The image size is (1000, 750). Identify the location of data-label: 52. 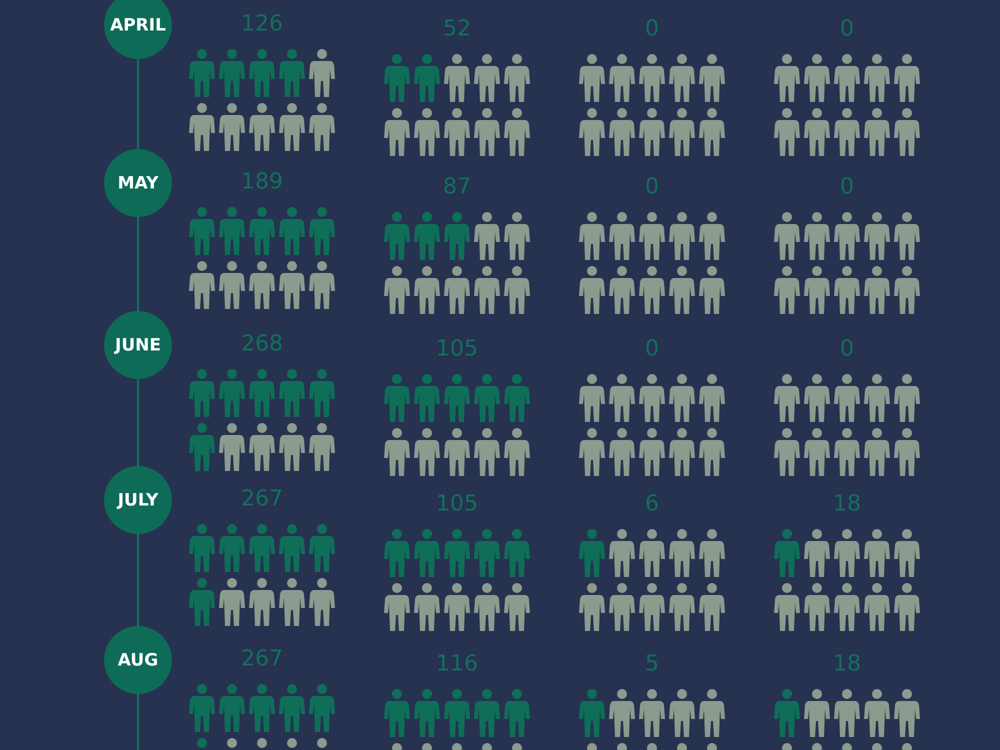
(457, 29).